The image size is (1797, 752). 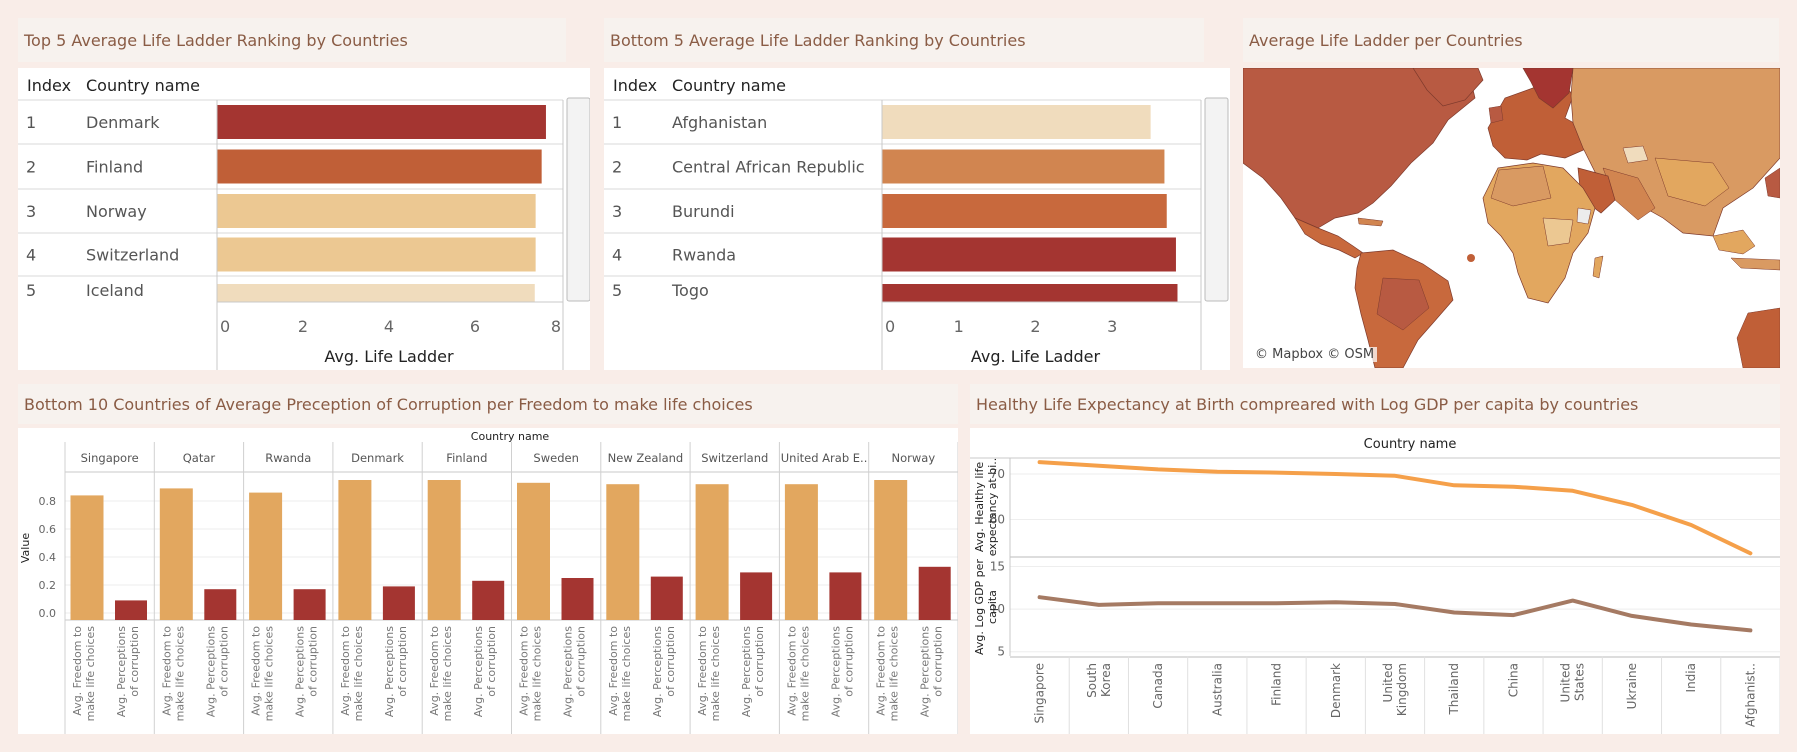 I want to click on row-country: Togo, so click(x=690, y=290).